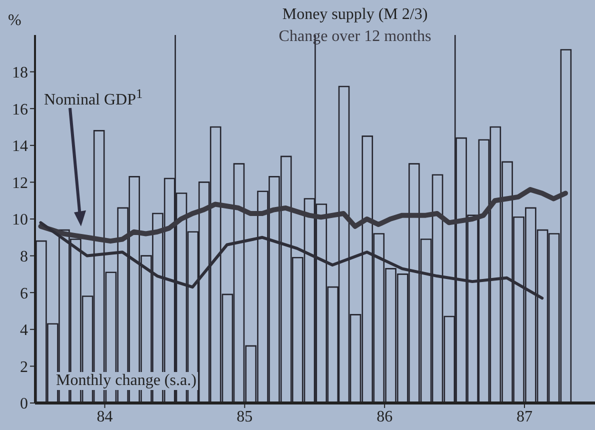 The image size is (595, 430). Describe the element at coordinates (20, 147) in the screenshot. I see `y-tick-label: 14` at that location.